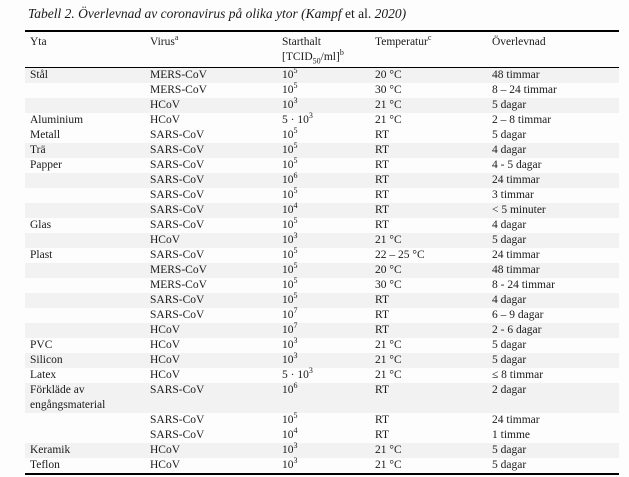 This screenshot has height=477, width=629. I want to click on cell-overlevnad: 2 – 8 timmar, so click(522, 120).